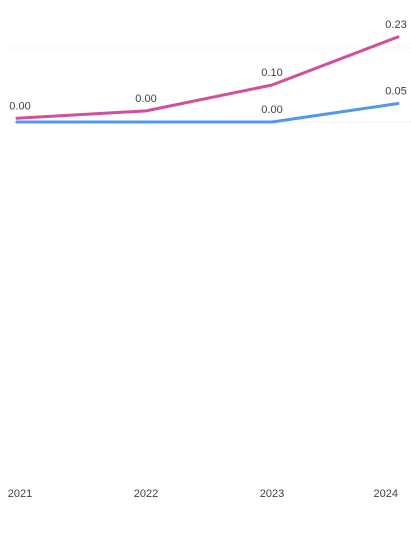 The image size is (411, 533). Describe the element at coordinates (395, 92) in the screenshot. I see `data-label: 0.05` at that location.